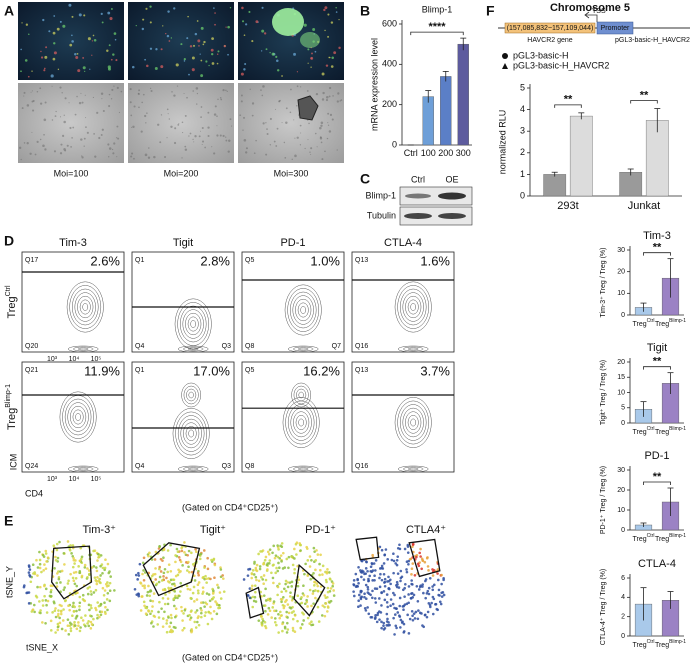 The image size is (700, 664). I want to click on x-tick-label: 100, so click(428, 153).